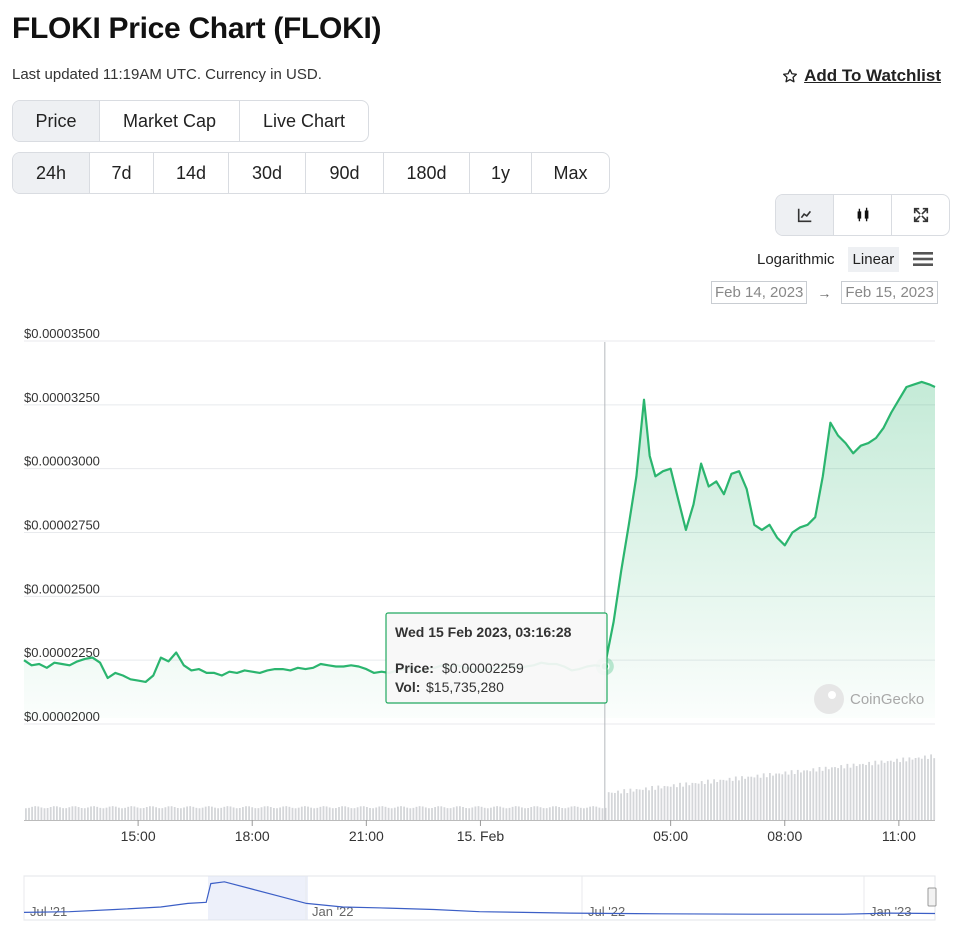  Describe the element at coordinates (479, 898) in the screenshot. I see `navigator-line` at that location.